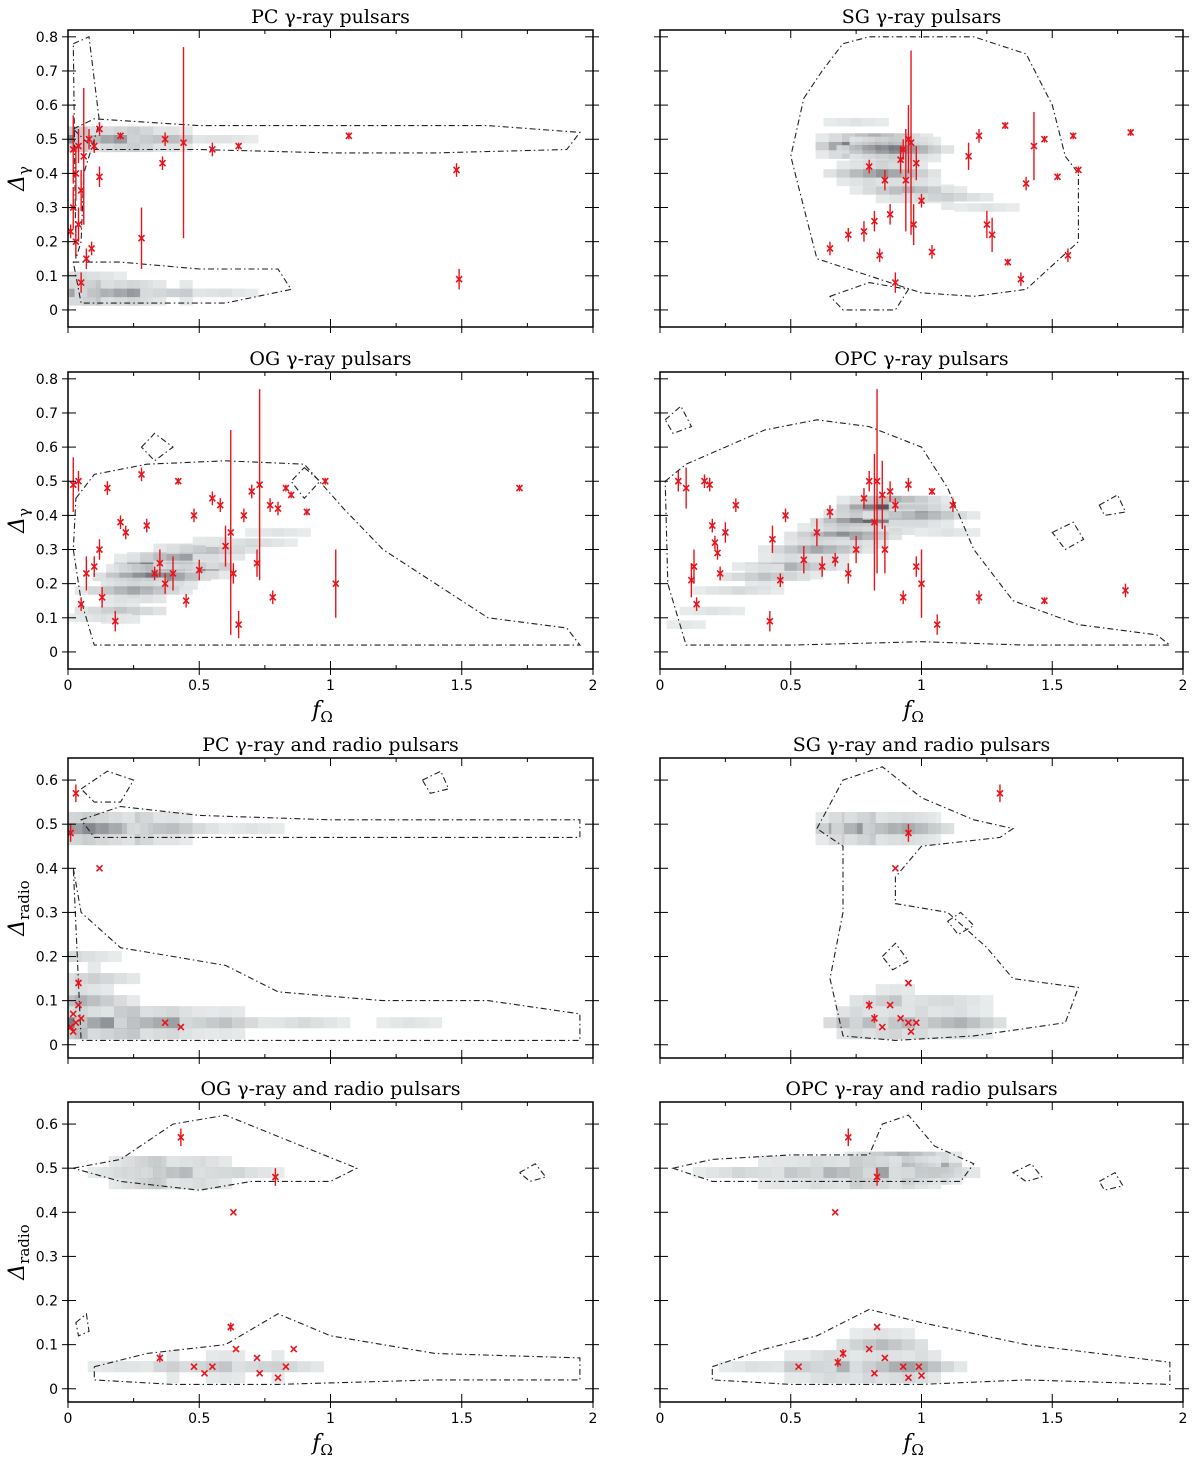  Describe the element at coordinates (199, 1419) in the screenshot. I see `x-tick-label: 0.5` at that location.